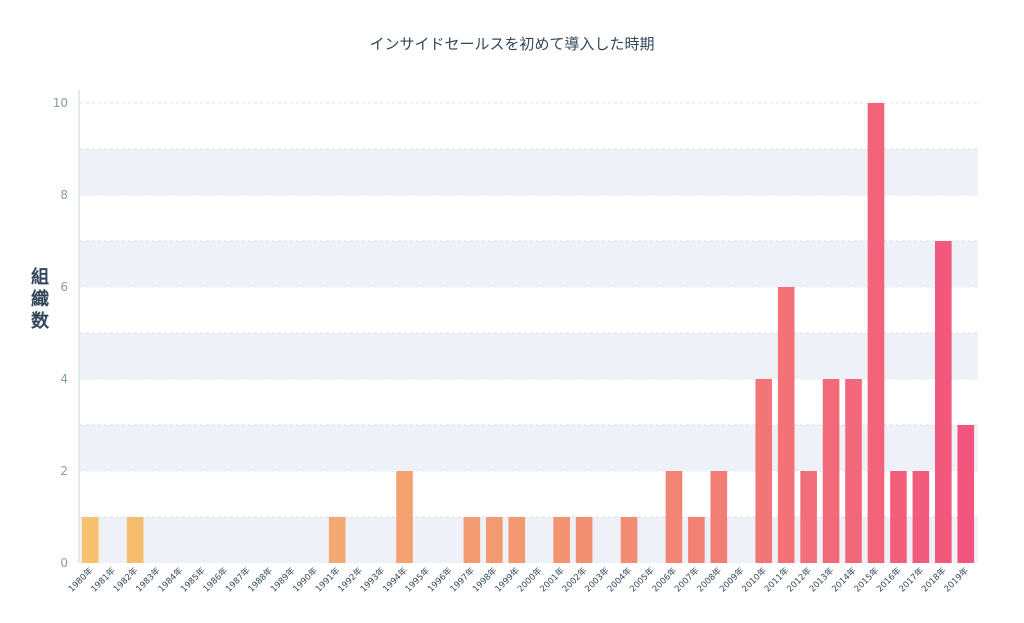  I want to click on y-tick-label: 6, so click(64, 287).